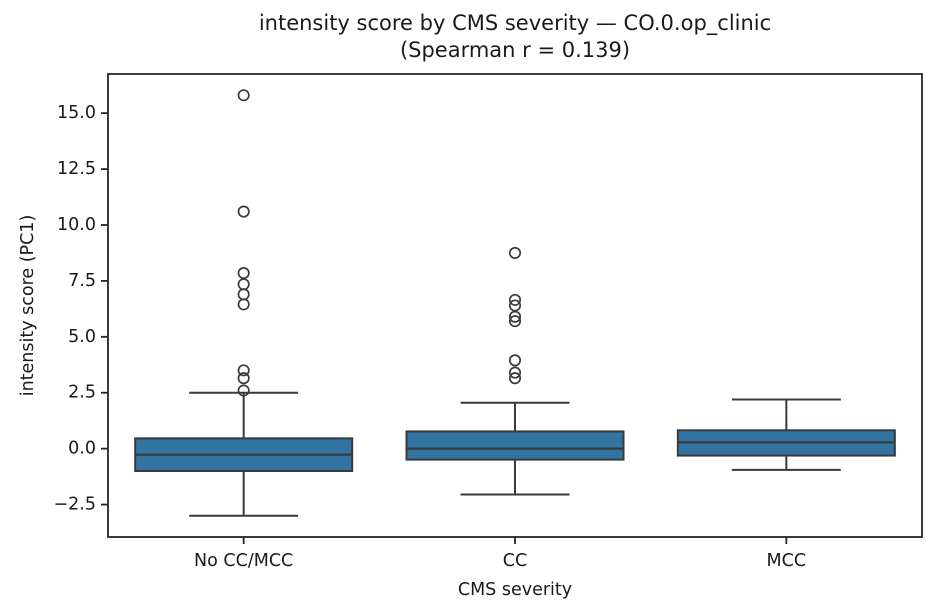  Describe the element at coordinates (515, 561) in the screenshot. I see `x-tick-label: CC` at that location.